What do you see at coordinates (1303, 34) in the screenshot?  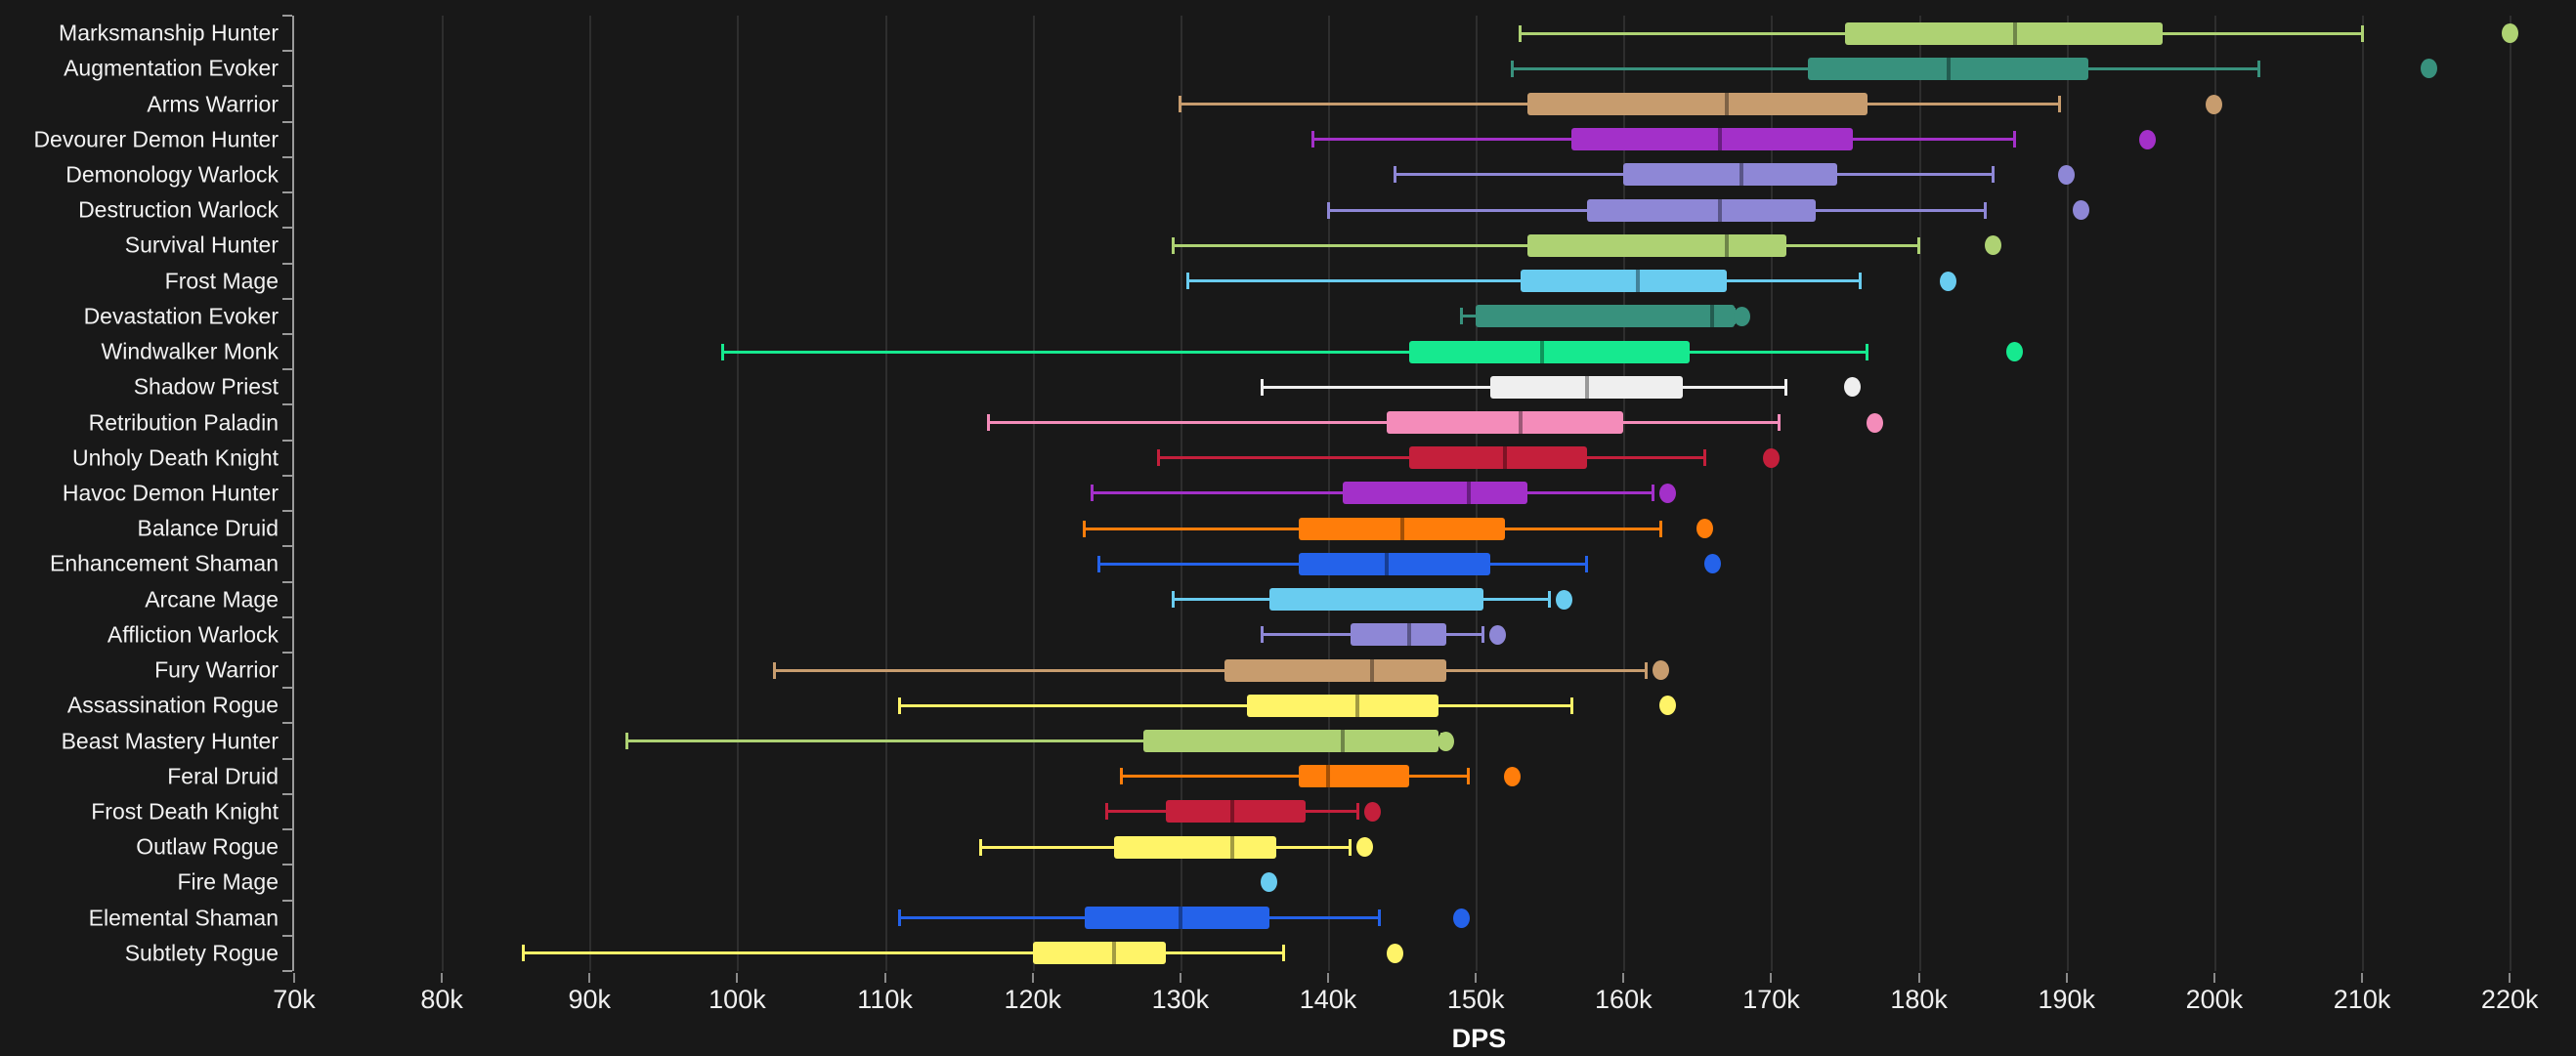 I see `boxplot-row: Marksmanship Hunter` at bounding box center [1303, 34].